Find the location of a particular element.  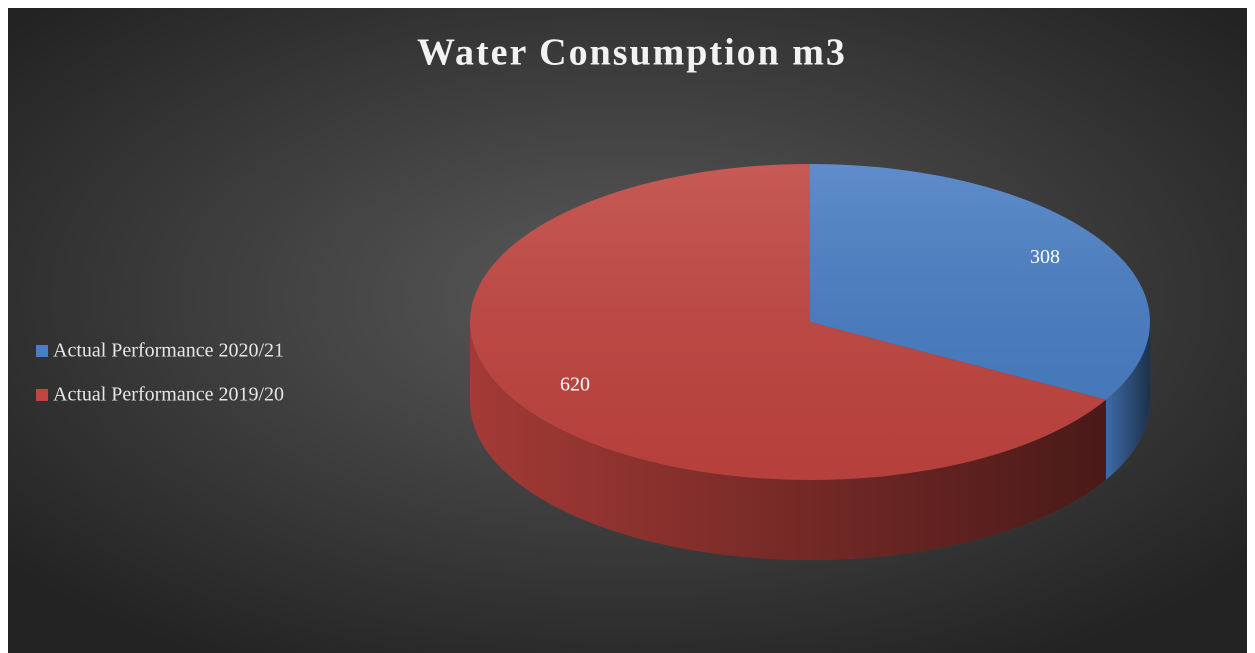

data-label: 620 is located at coordinates (575, 384).